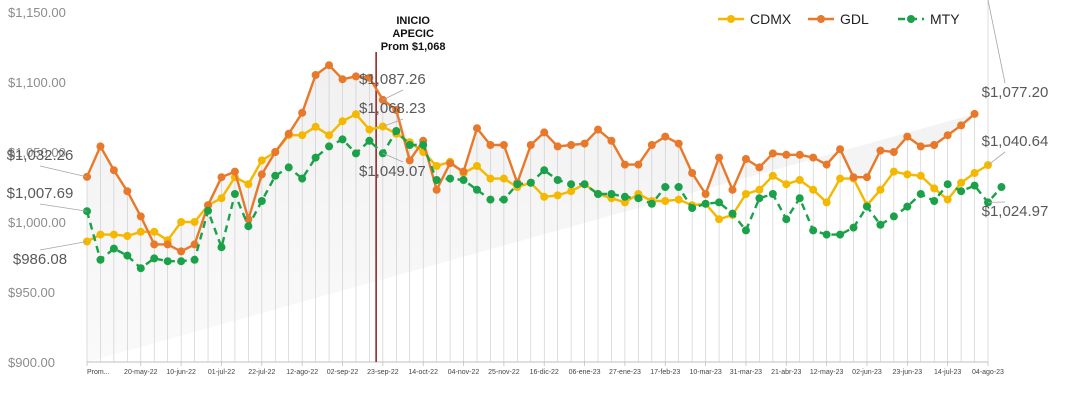  Describe the element at coordinates (1015, 141) in the screenshot. I see `data-label-cdmx: $1,040.64` at that location.